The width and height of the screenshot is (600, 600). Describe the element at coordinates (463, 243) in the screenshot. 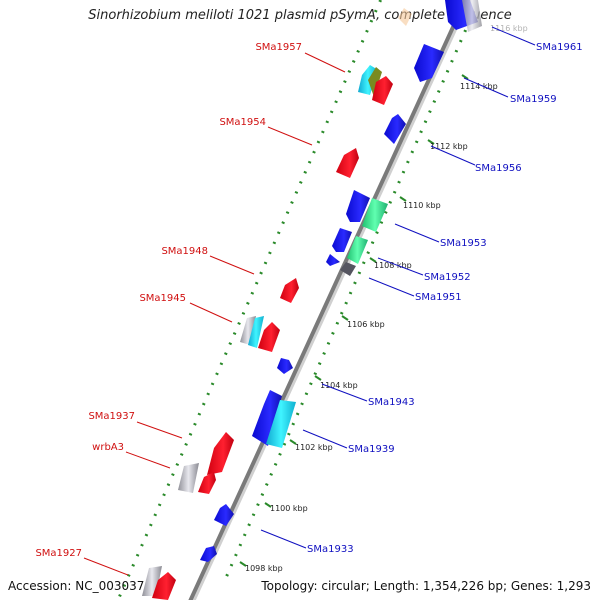

I see `gene-label-sma1953: SMa1953` at that location.